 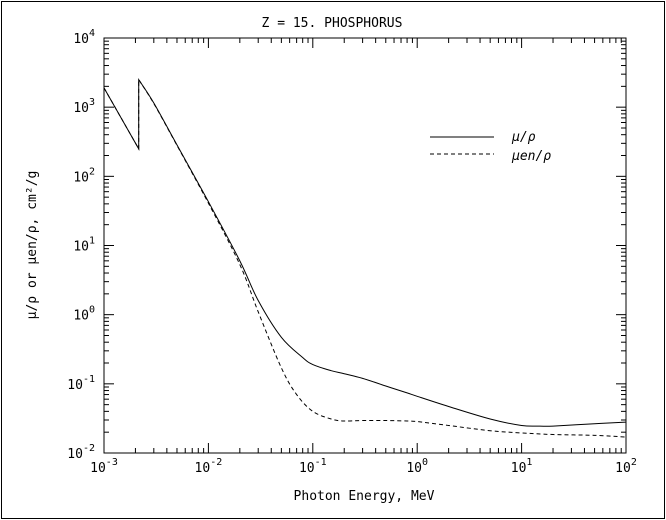 I want to click on y-tick-label: 10⁻¹, so click(x=81, y=383).